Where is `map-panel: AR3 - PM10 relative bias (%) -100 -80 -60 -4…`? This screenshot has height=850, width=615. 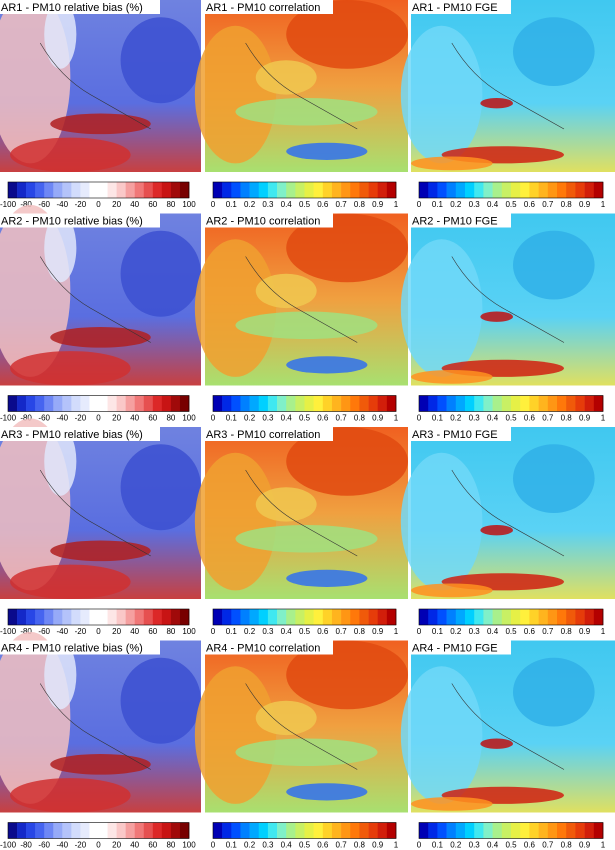 map-panel: AR3 - PM10 relative bias (%) -100 -80 -60 -4… is located at coordinates (100, 527).